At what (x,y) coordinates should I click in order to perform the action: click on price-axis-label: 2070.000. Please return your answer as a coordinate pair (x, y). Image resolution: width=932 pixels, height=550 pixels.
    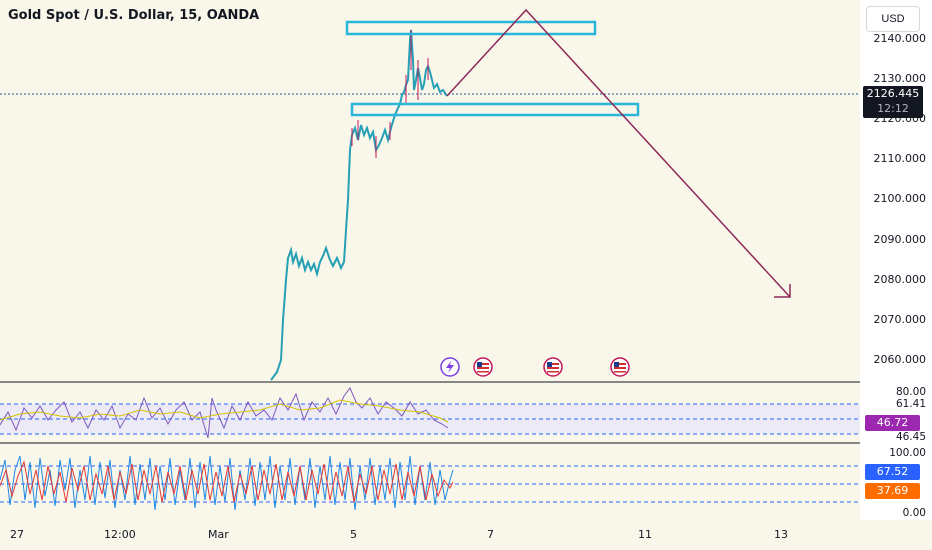
    Looking at the image, I should click on (900, 319).